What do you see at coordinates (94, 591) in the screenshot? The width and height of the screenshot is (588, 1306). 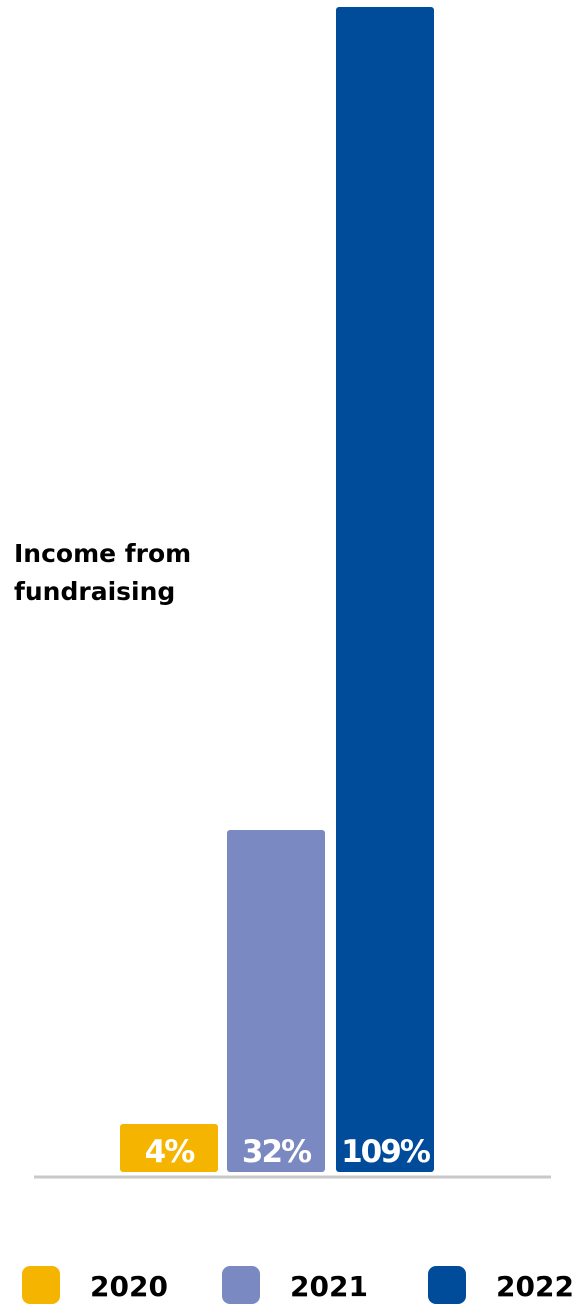 I see `chart-title-line-2: fundraising` at bounding box center [94, 591].